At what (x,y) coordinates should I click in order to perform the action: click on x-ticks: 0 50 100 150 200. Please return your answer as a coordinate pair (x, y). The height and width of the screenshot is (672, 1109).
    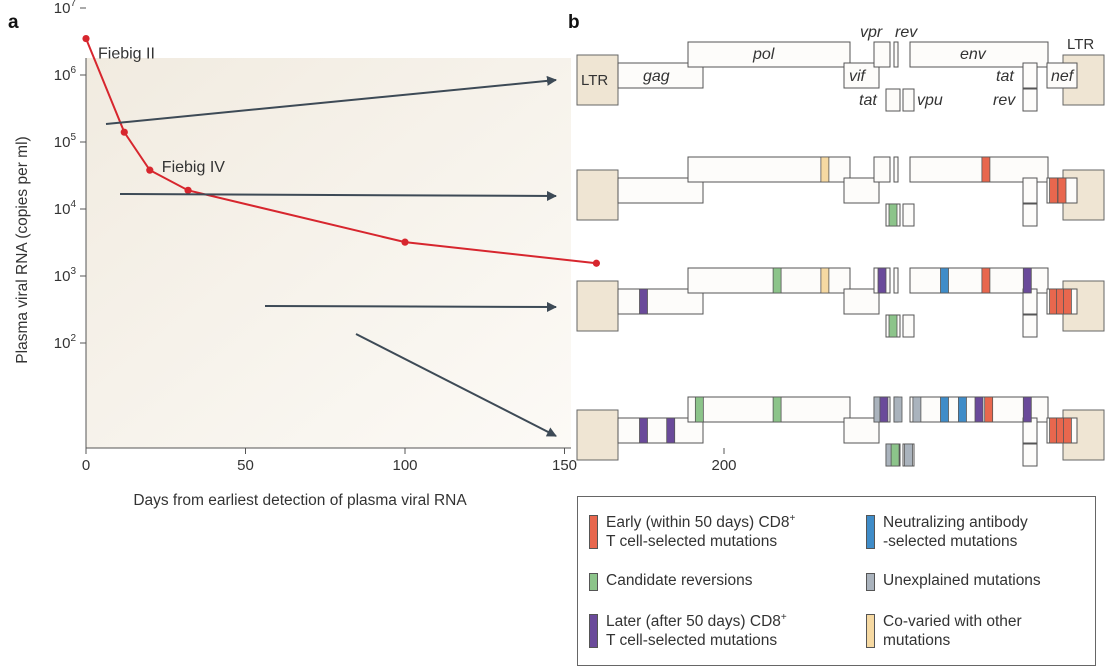
    Looking at the image, I should click on (409, 461).